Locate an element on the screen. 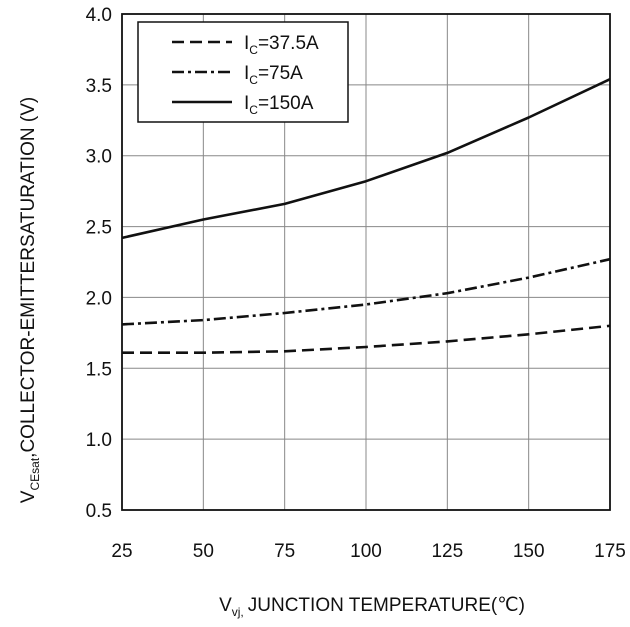 The image size is (630, 627). y-tick-label: 1.5 is located at coordinates (99, 369).